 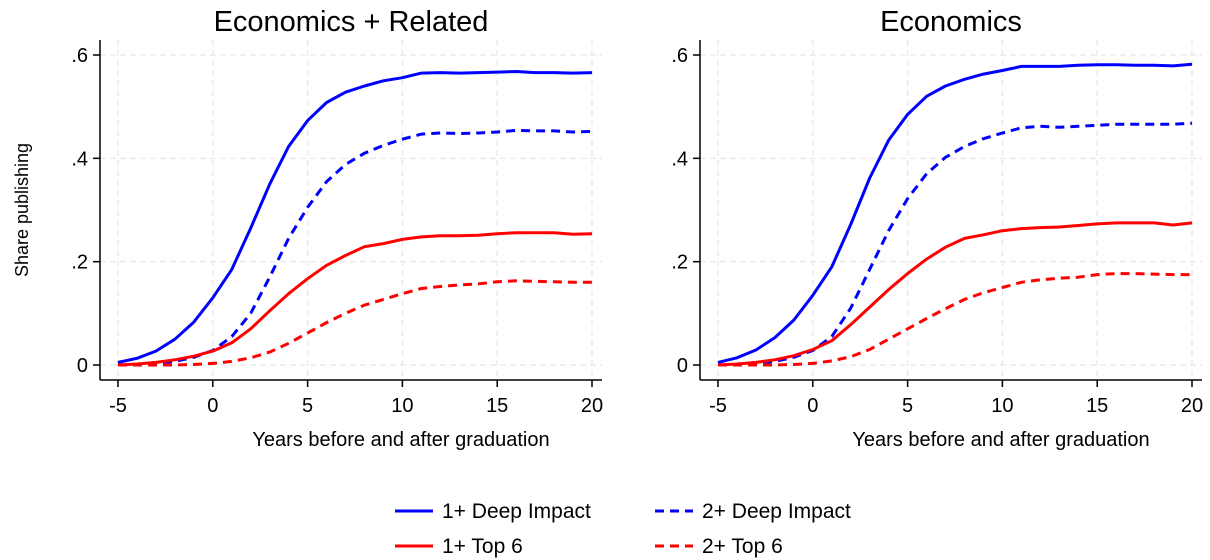 What do you see at coordinates (951, 22) in the screenshot?
I see `chart-title: Economics` at bounding box center [951, 22].